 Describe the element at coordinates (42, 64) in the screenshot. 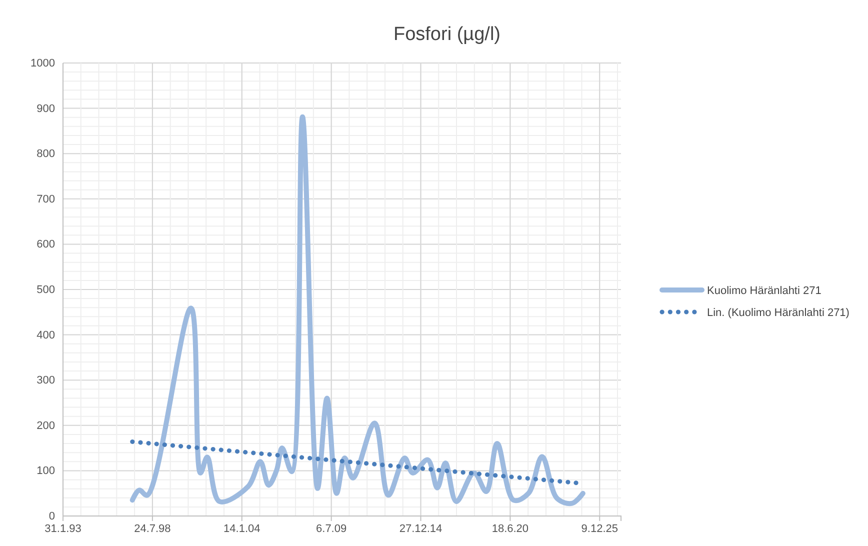

I see `y-tick-label: 1000` at that location.